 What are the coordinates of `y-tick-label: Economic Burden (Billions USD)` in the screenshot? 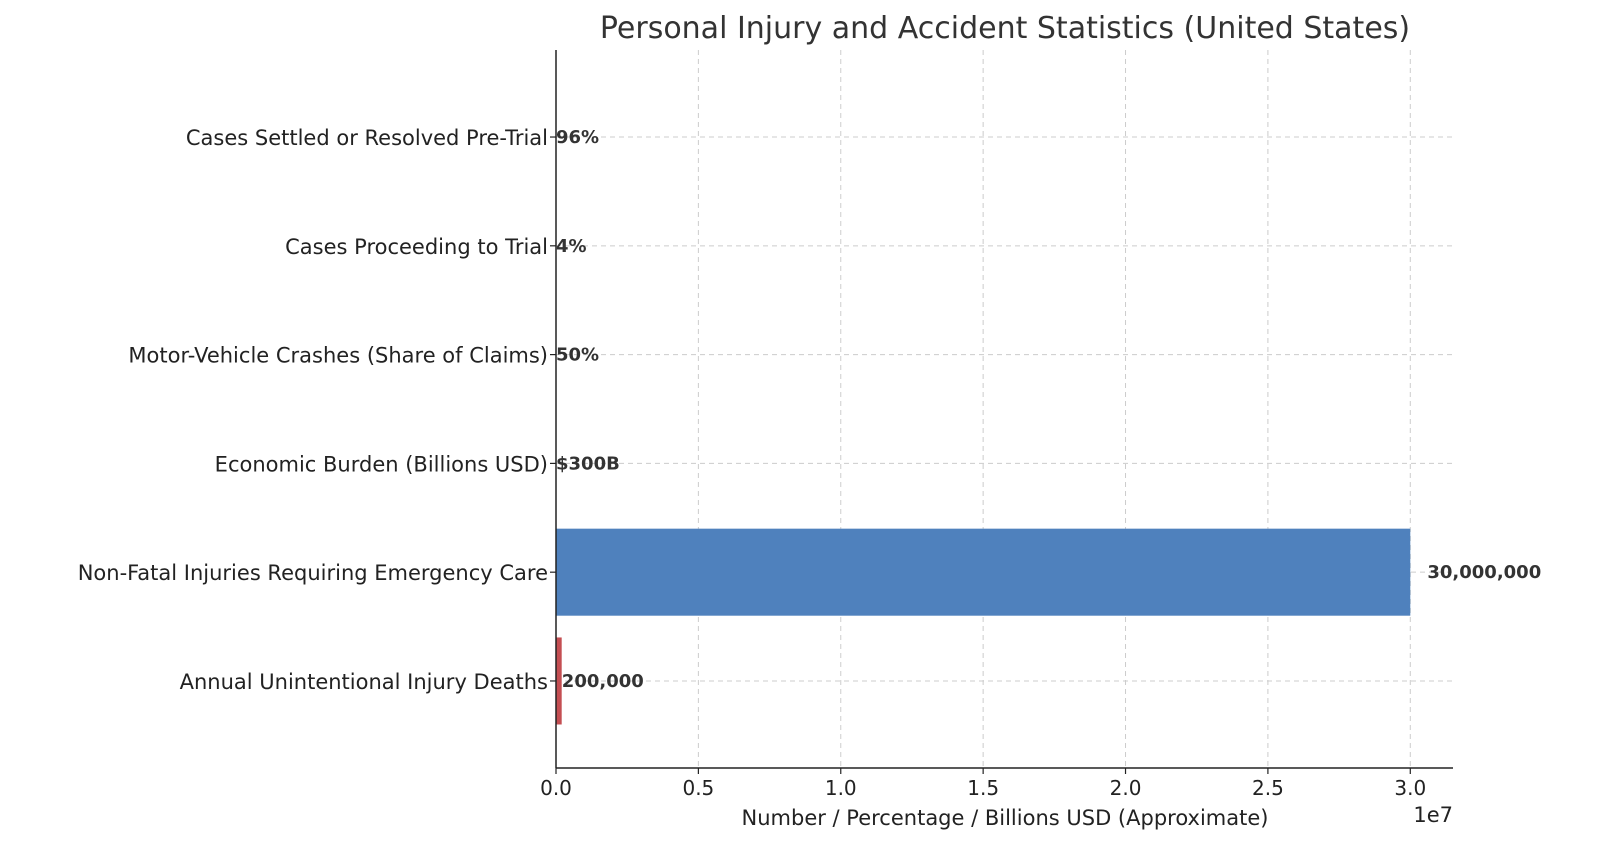 It's located at (381, 464).